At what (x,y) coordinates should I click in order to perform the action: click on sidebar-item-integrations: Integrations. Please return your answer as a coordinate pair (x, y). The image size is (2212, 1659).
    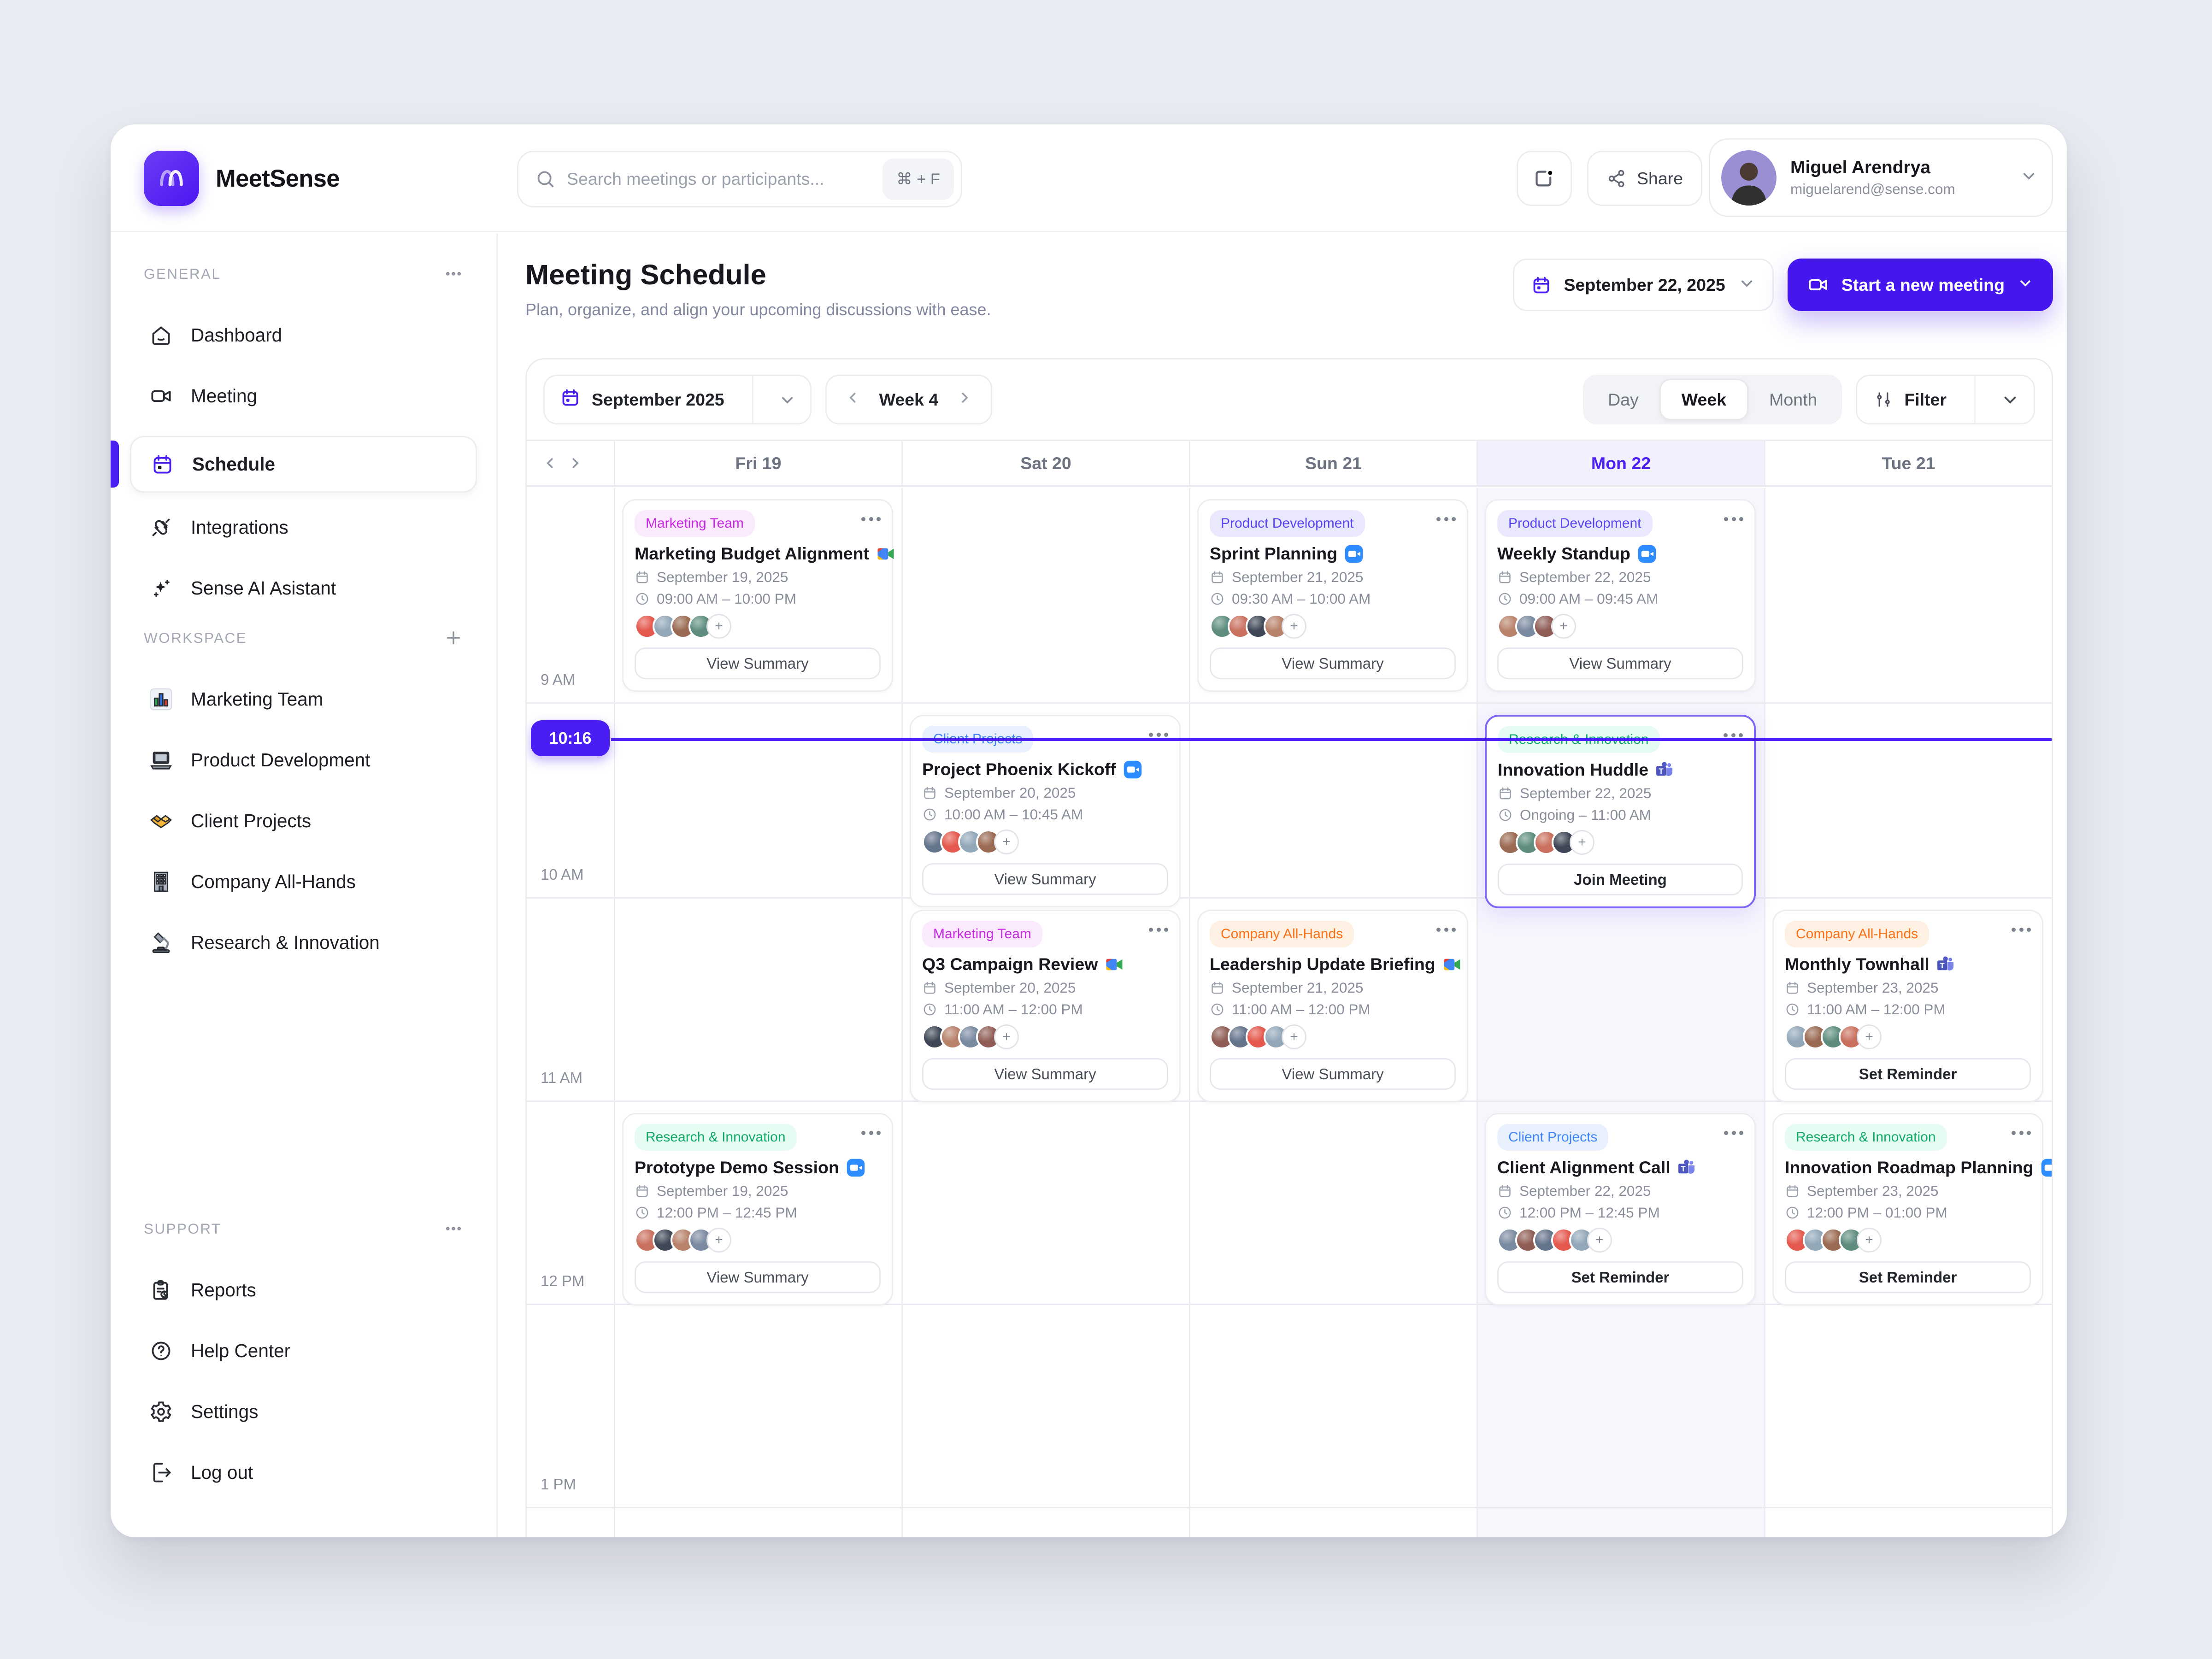
    Looking at the image, I should click on (303, 527).